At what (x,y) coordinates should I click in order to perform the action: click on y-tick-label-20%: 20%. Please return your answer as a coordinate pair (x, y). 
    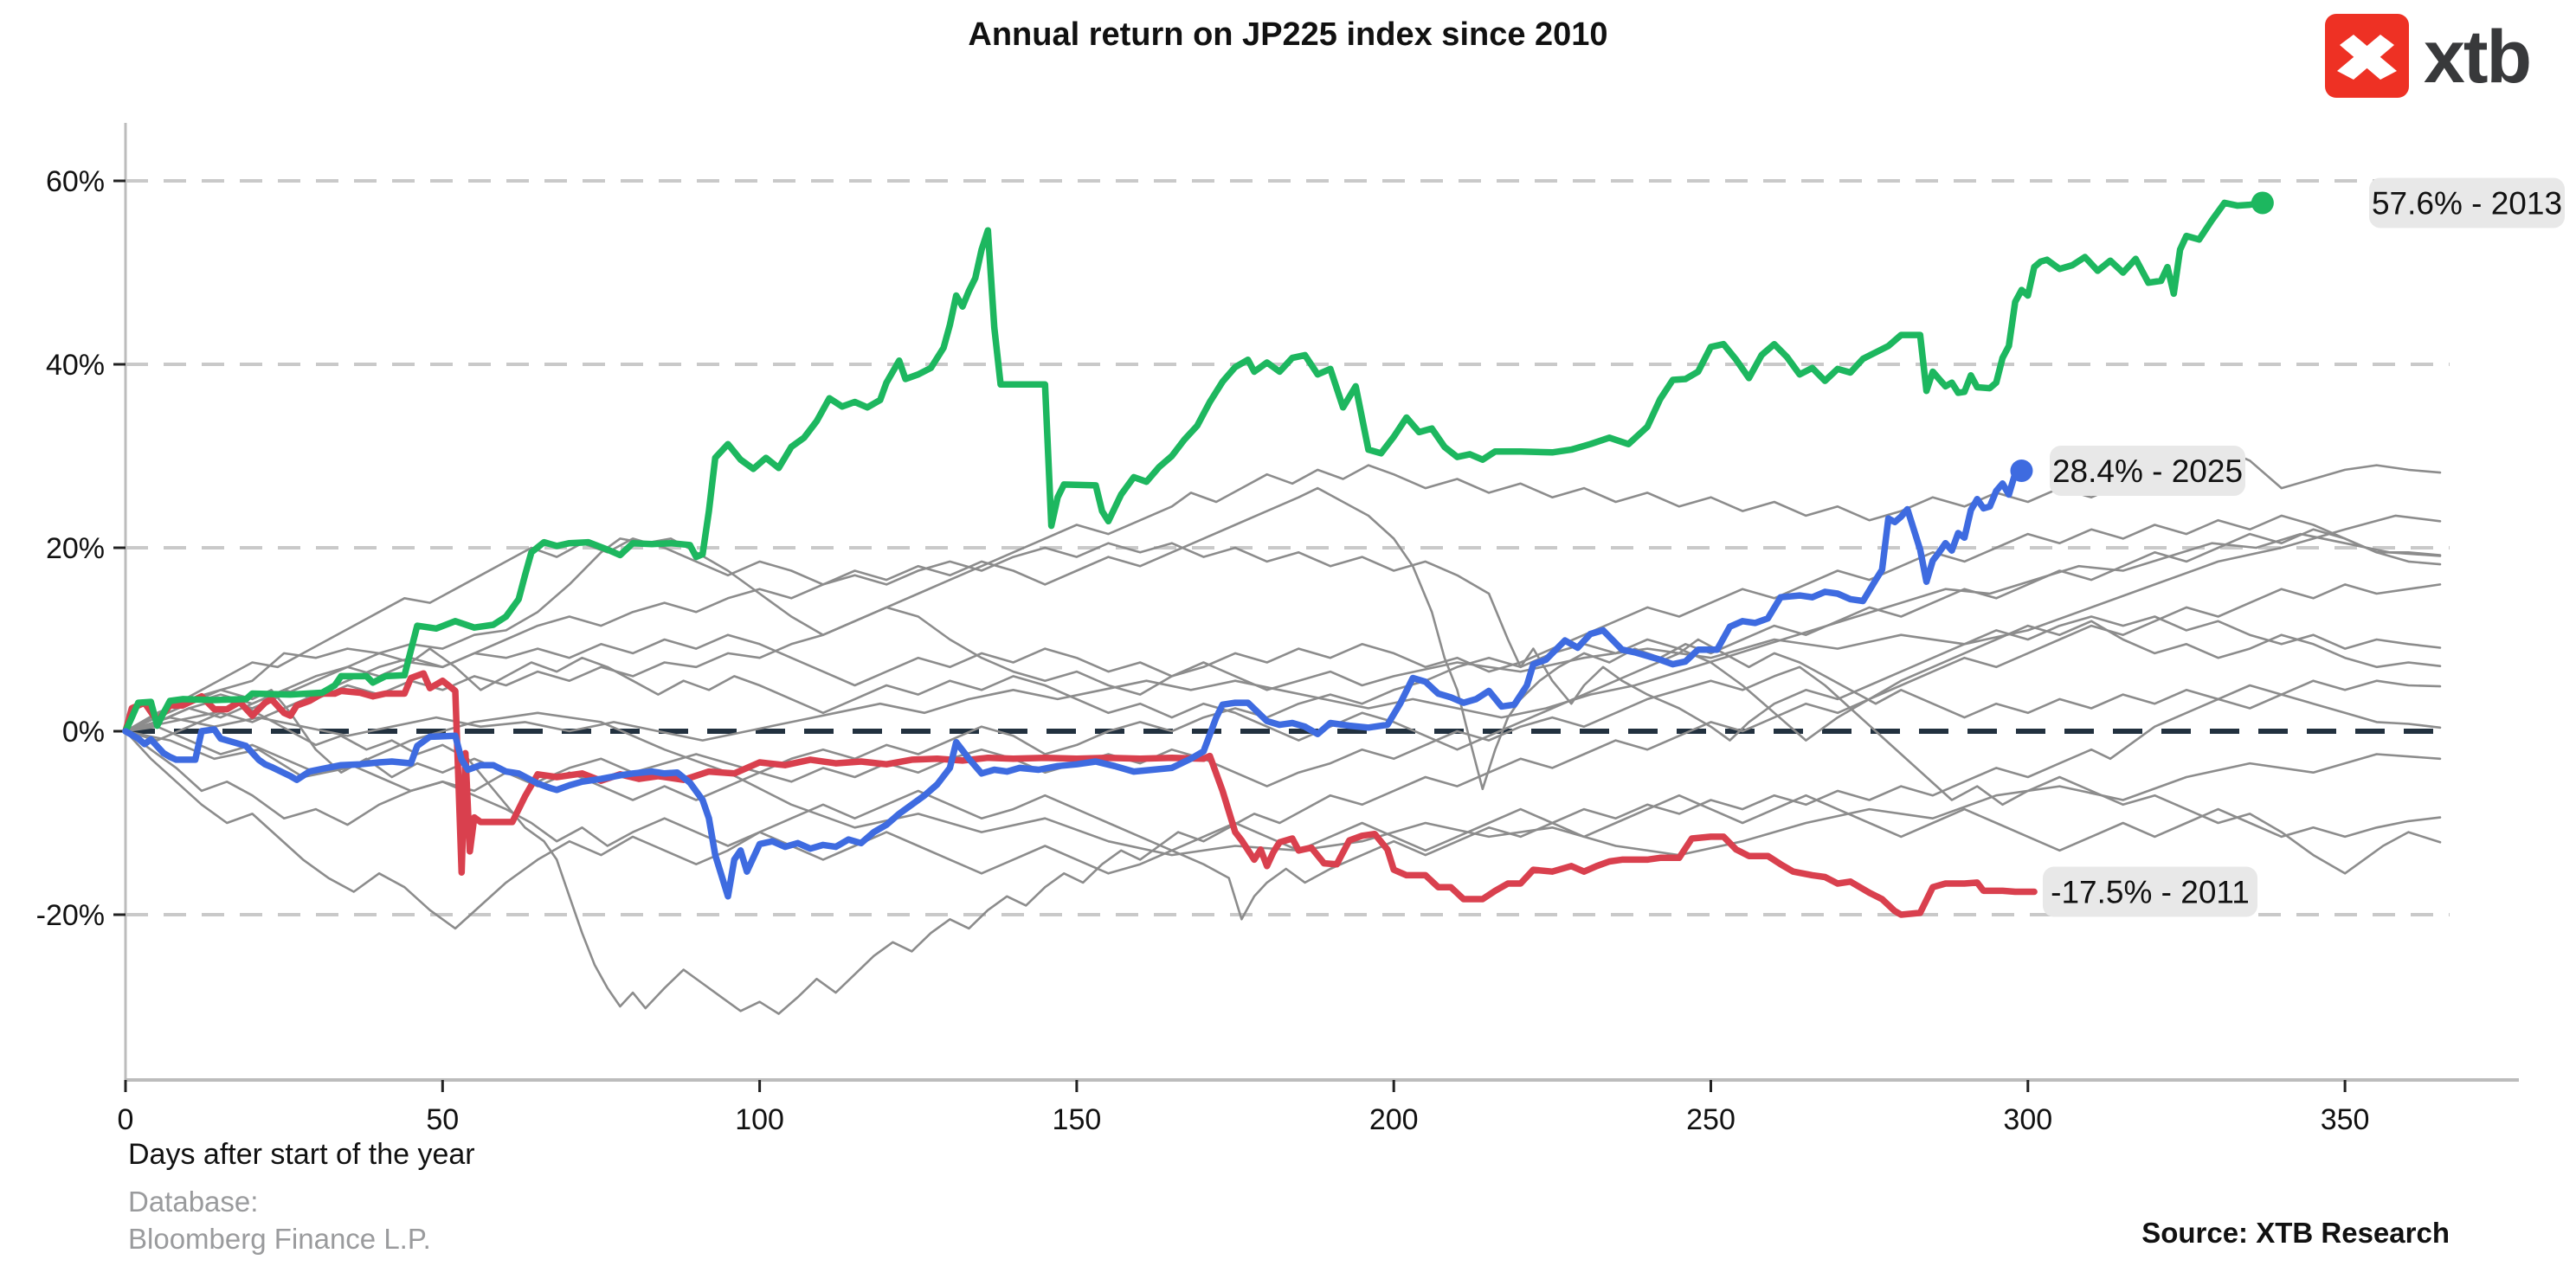
    Looking at the image, I should click on (75, 548).